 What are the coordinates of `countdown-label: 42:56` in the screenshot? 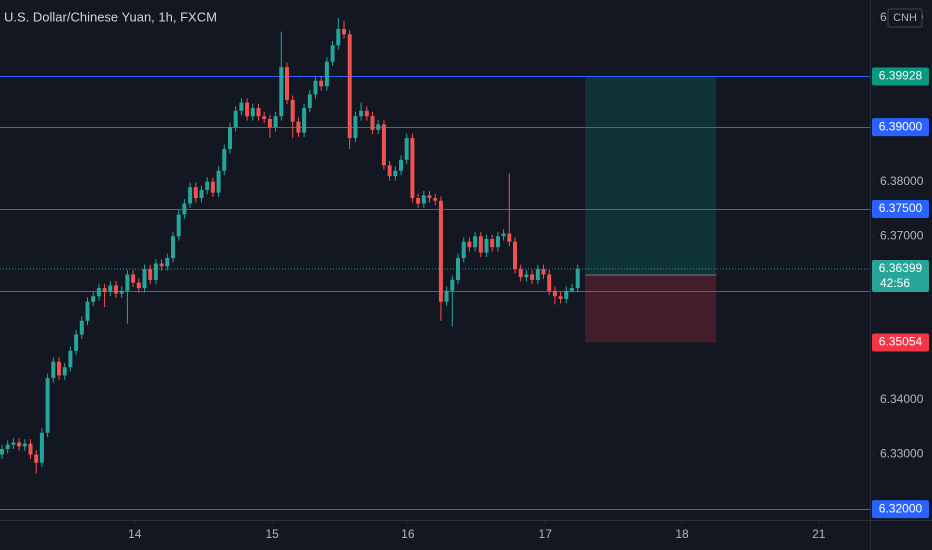 It's located at (895, 283).